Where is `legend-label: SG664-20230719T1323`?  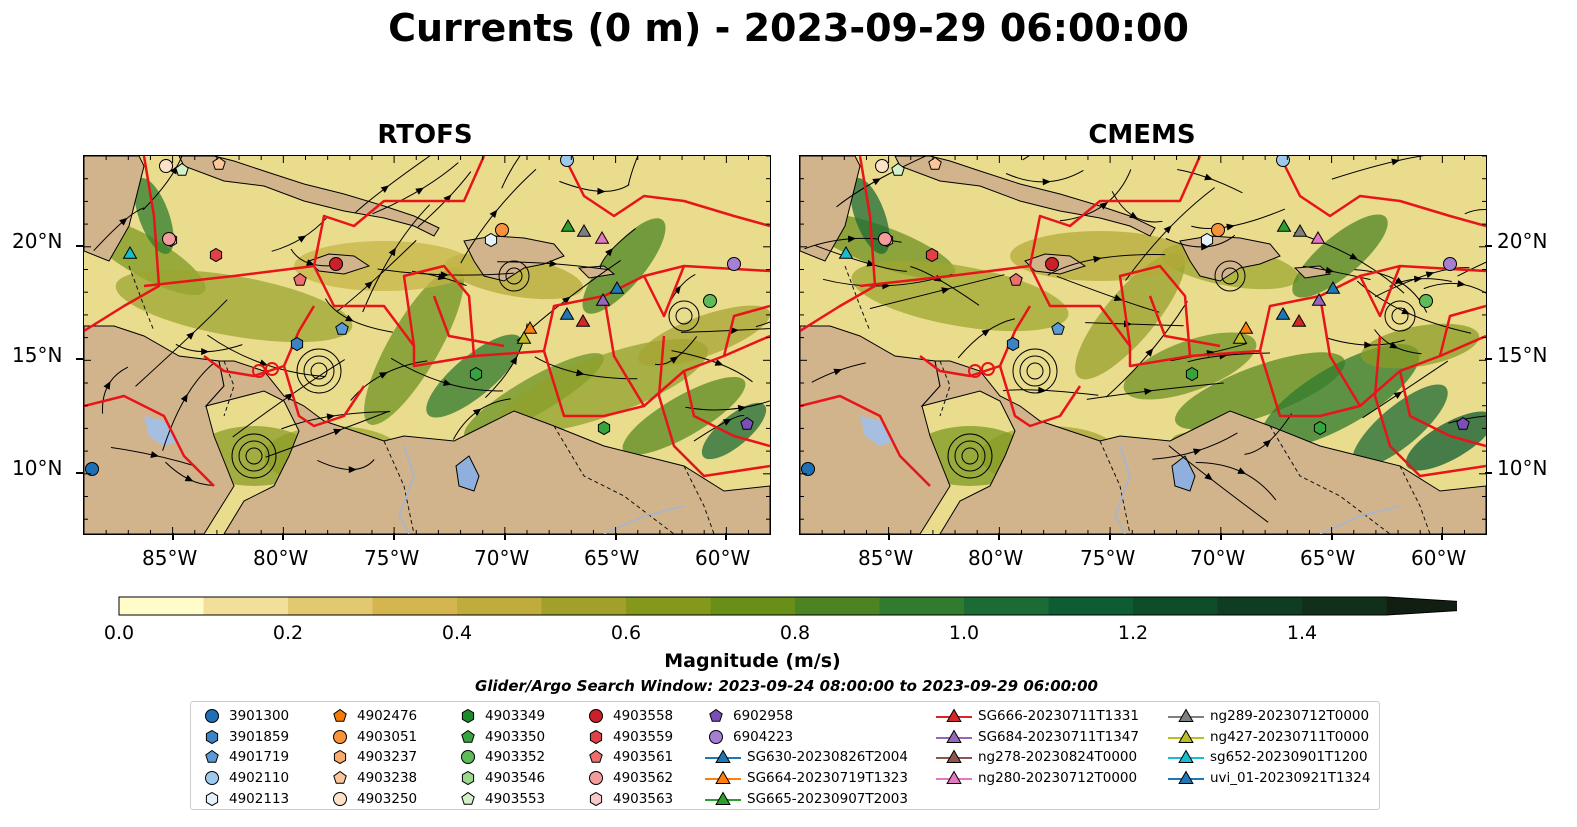
legend-label: SG664-20230719T1323 is located at coordinates (827, 778).